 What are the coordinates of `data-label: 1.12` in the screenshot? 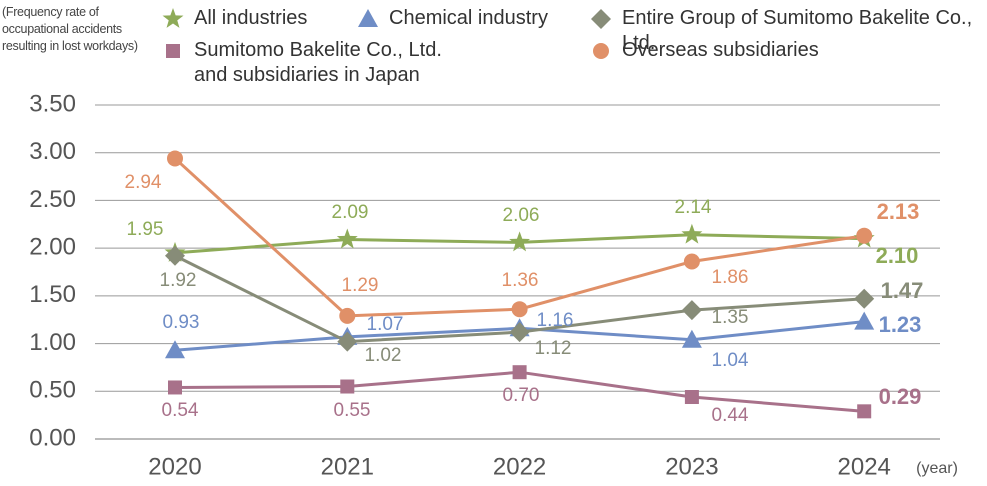 It's located at (553, 348).